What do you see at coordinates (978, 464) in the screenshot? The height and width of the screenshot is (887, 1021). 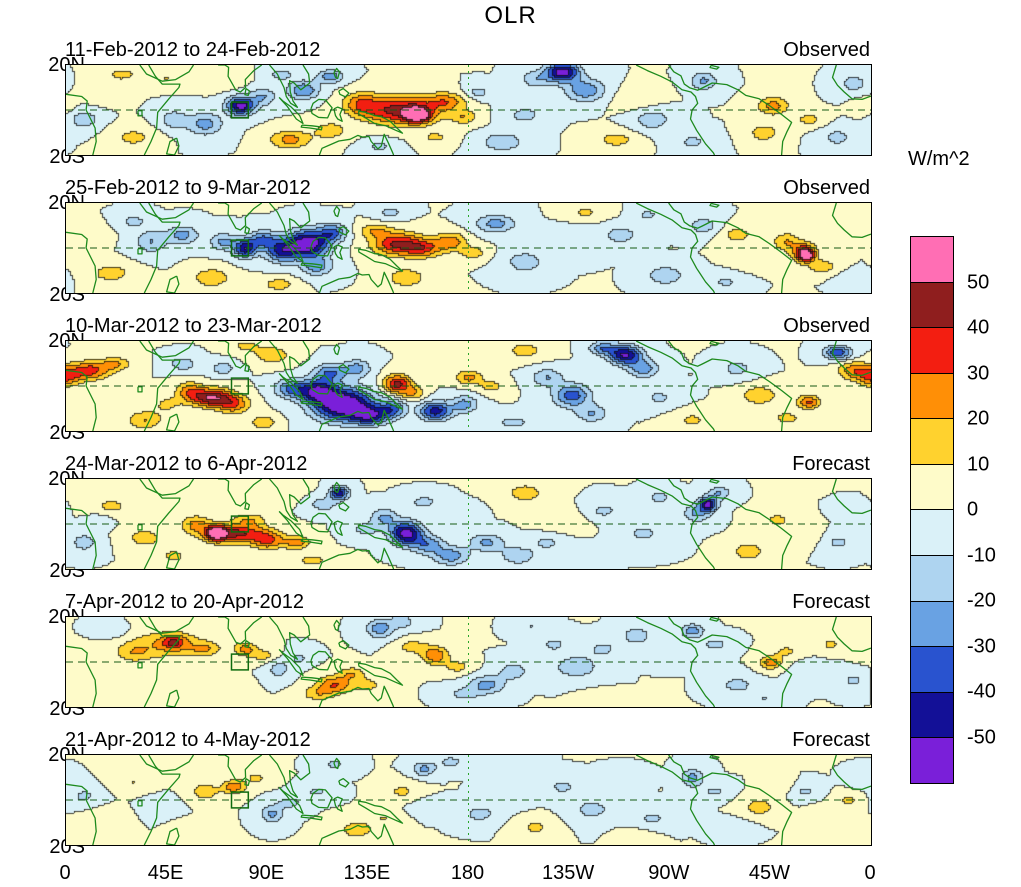 I see `colorbar-tick-label: 10` at bounding box center [978, 464].